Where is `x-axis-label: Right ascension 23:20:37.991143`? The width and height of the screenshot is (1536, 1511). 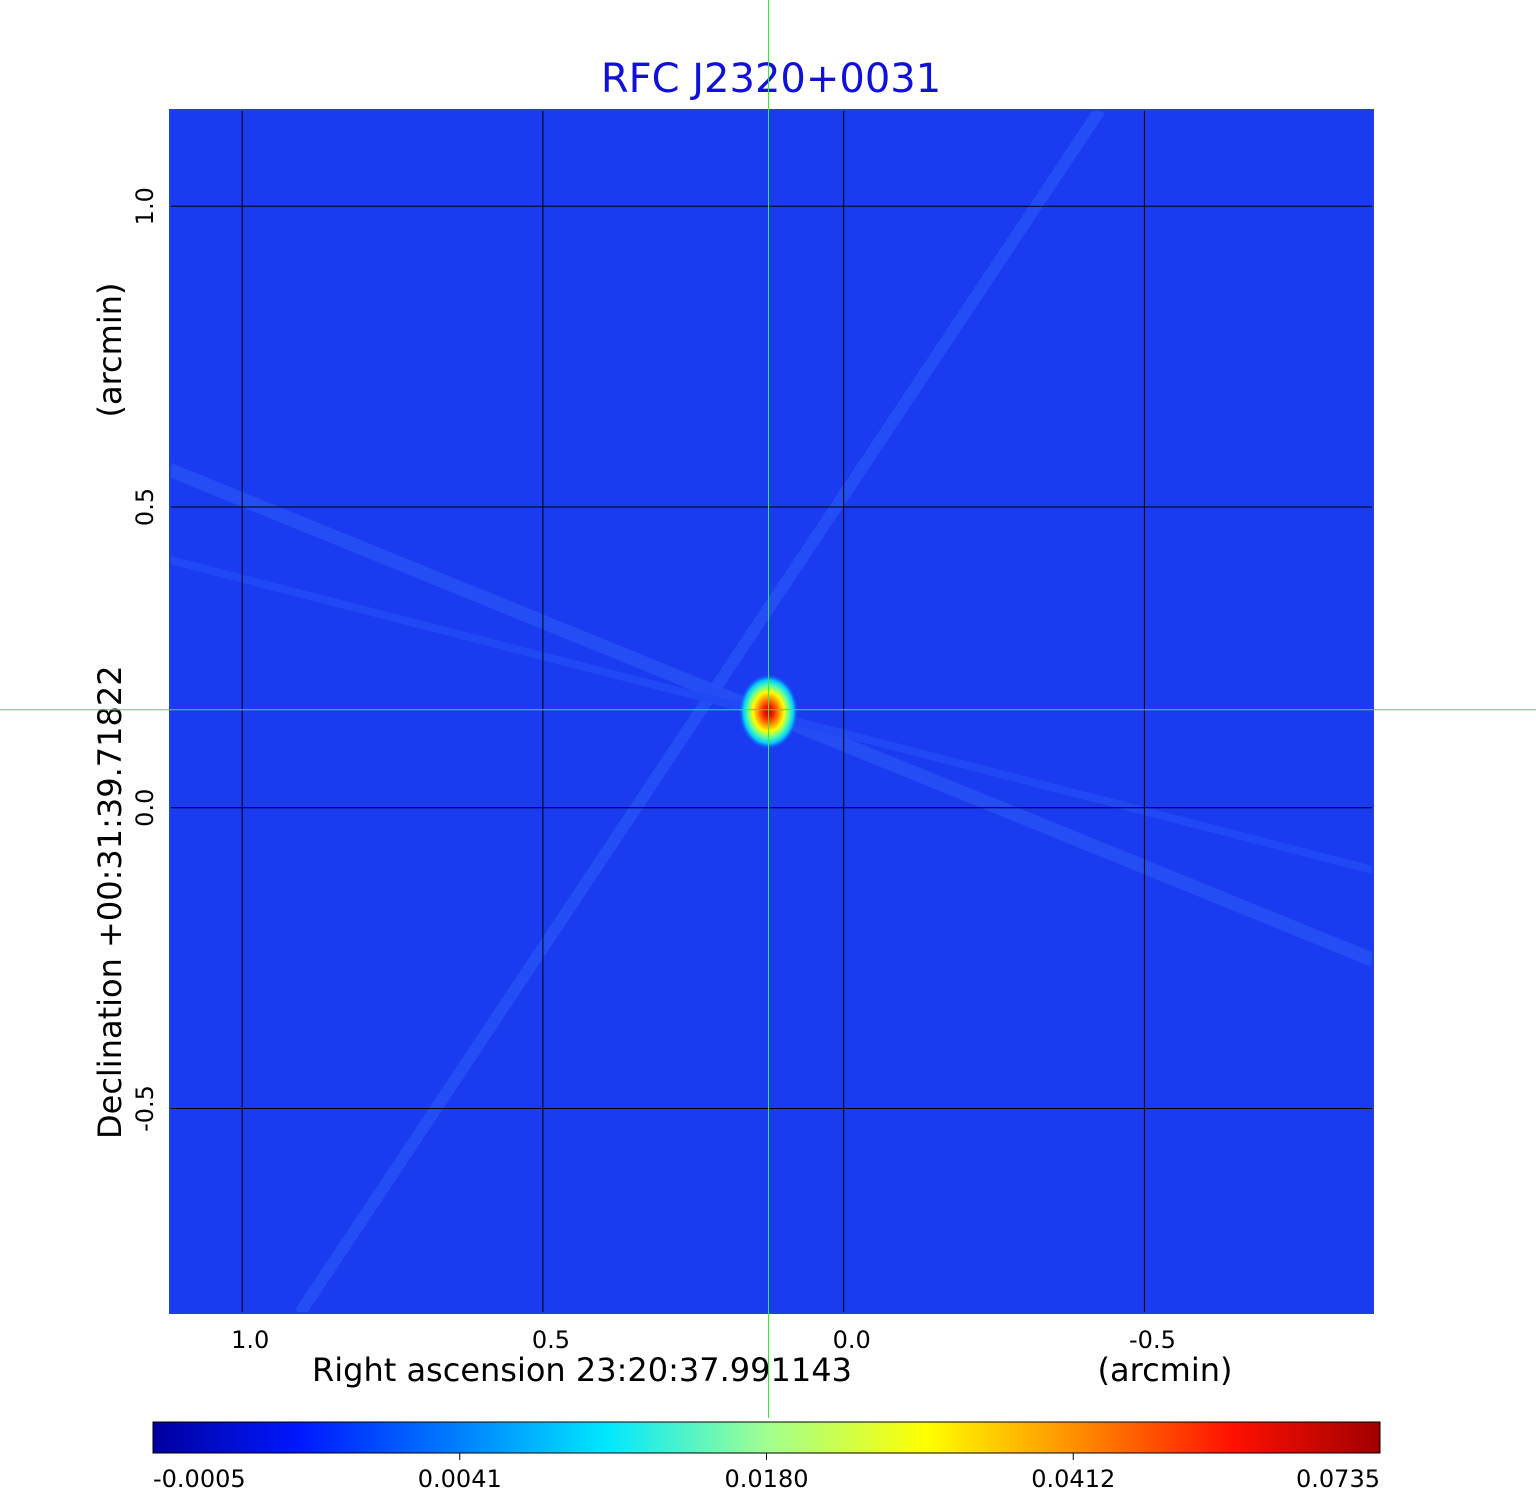
x-axis-label: Right ascension 23:20:37.991143 is located at coordinates (582, 1370).